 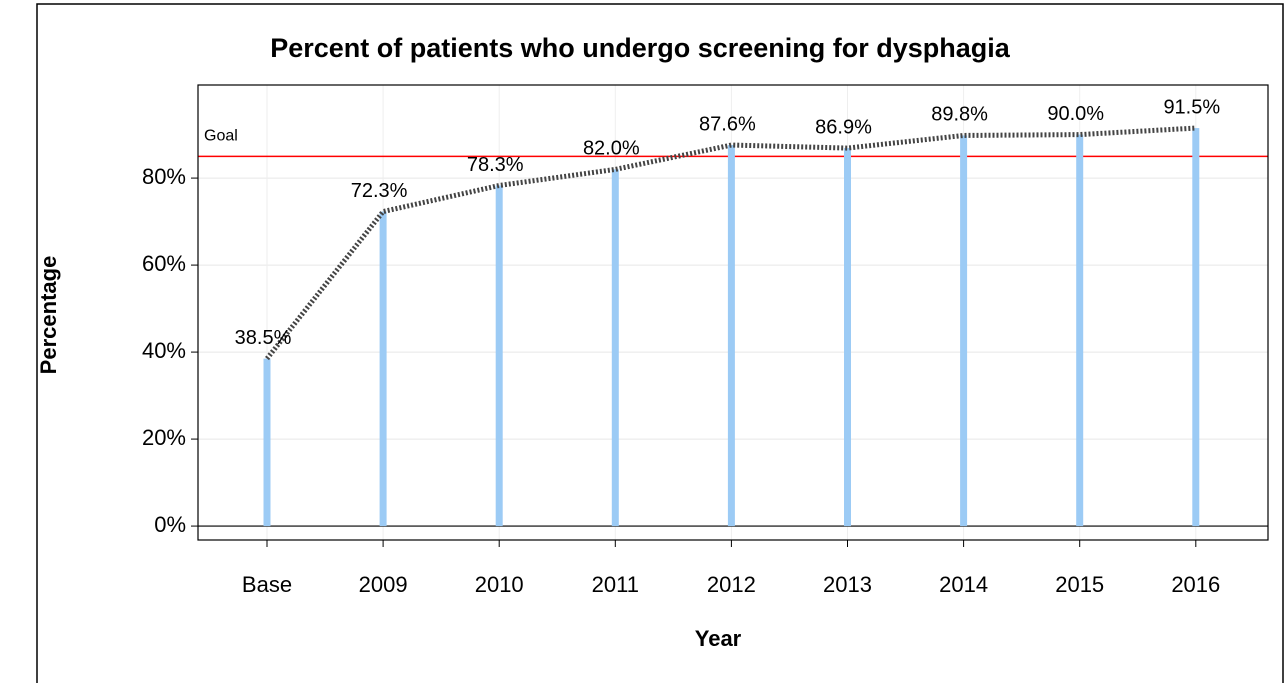 I want to click on x-tick-label: 2011, so click(x=615, y=584).